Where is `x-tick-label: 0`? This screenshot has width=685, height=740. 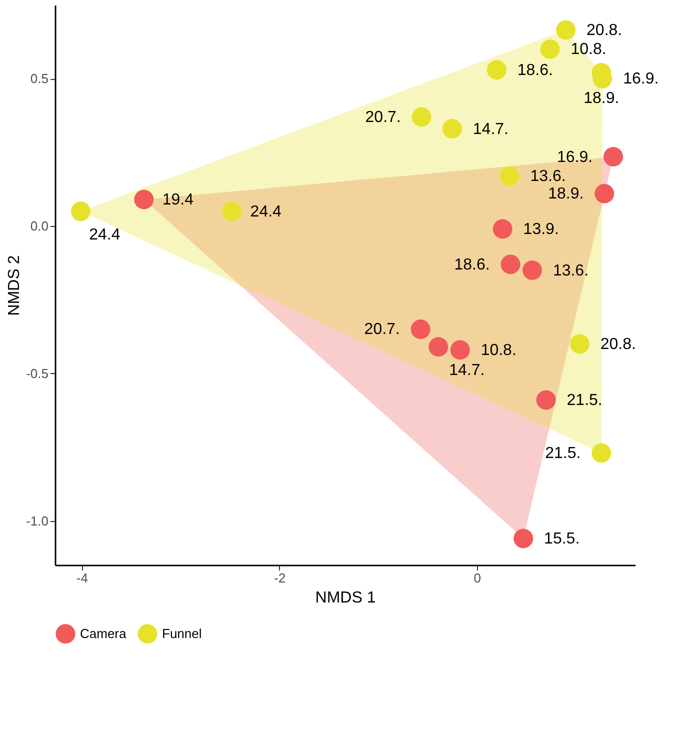 x-tick-label: 0 is located at coordinates (478, 578).